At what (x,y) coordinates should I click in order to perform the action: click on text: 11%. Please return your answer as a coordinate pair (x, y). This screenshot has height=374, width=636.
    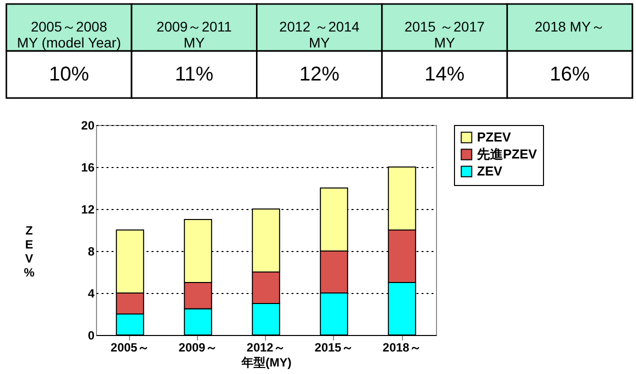
    Looking at the image, I should click on (194, 75).